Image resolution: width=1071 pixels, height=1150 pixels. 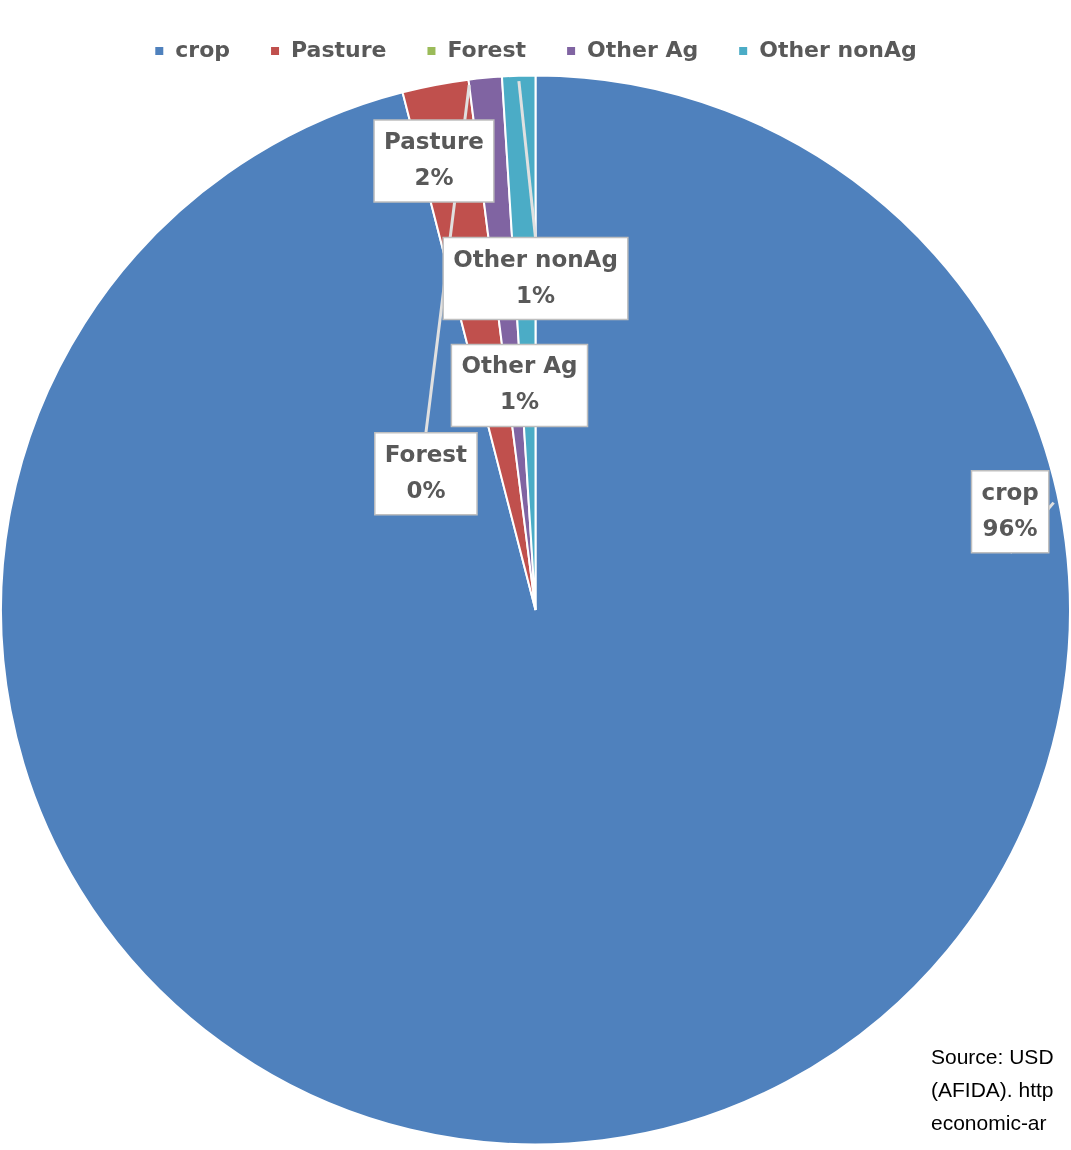 What do you see at coordinates (643, 49) in the screenshot?
I see `legend-label: Other Ag` at bounding box center [643, 49].